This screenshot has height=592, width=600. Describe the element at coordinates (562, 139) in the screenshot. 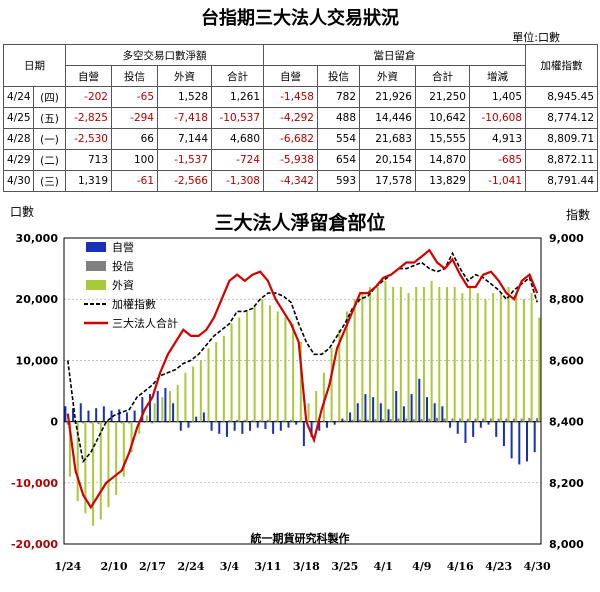

I see `index-cell: 8,809.71` at that location.